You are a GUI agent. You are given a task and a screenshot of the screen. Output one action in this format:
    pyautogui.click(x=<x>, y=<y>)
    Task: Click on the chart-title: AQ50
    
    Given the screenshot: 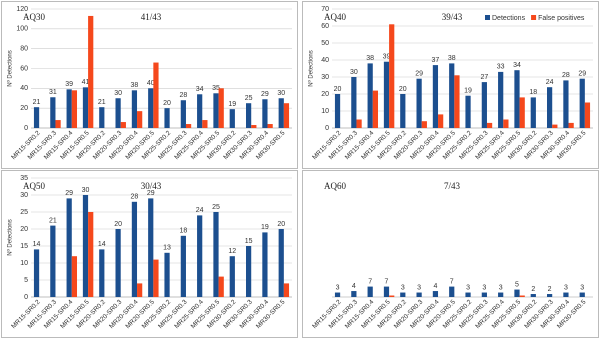 What is the action you would take?
    pyautogui.click(x=34, y=186)
    